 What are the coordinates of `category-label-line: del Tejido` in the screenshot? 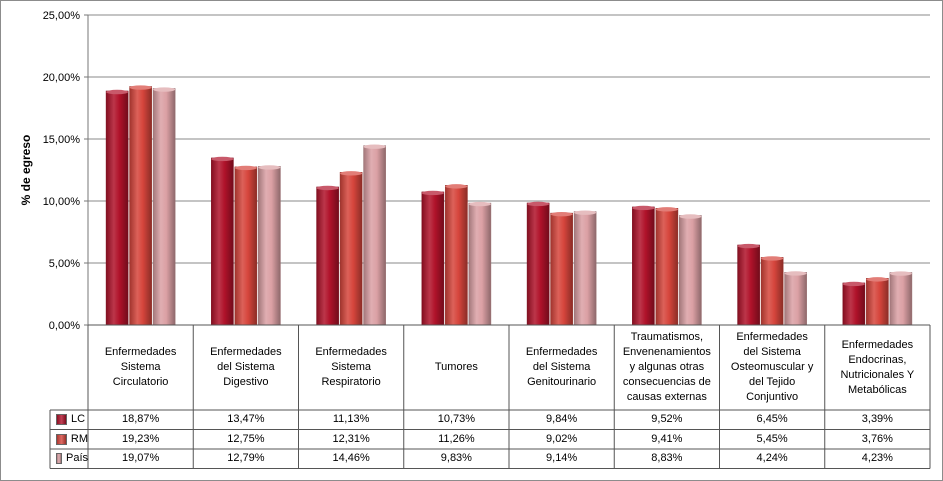 It's located at (772, 382).